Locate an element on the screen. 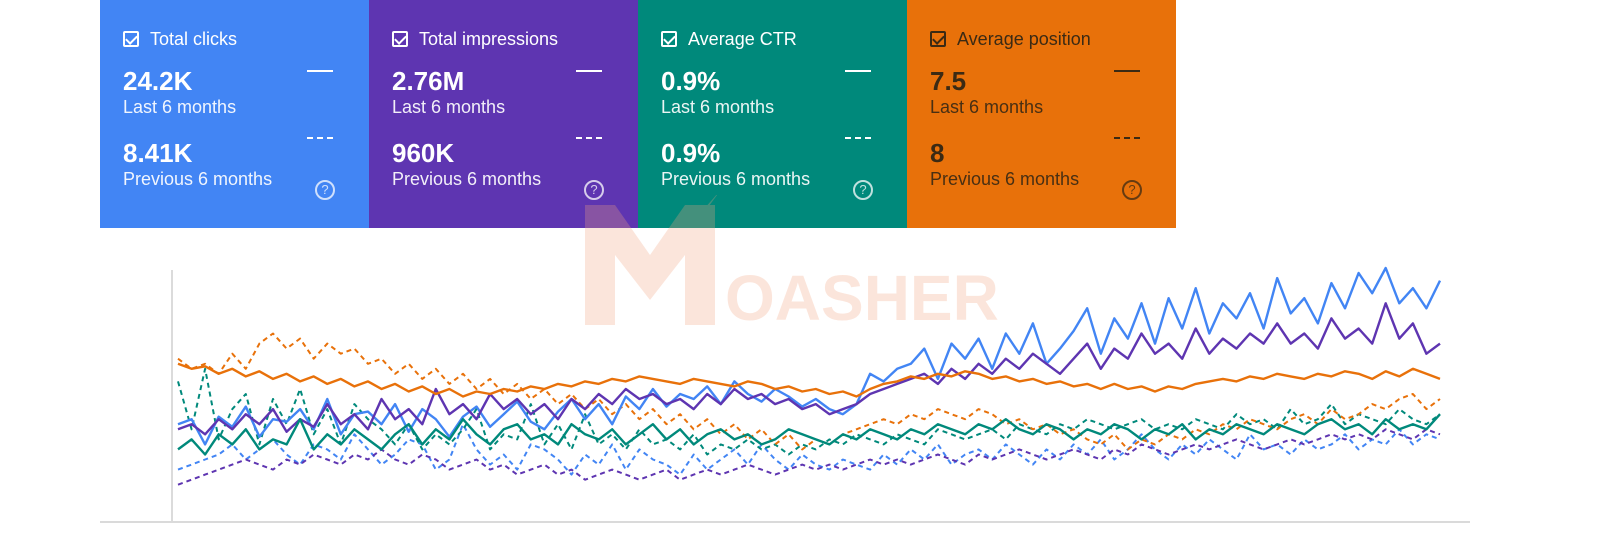  series-line-ctr-previous is located at coordinates (809, 411).